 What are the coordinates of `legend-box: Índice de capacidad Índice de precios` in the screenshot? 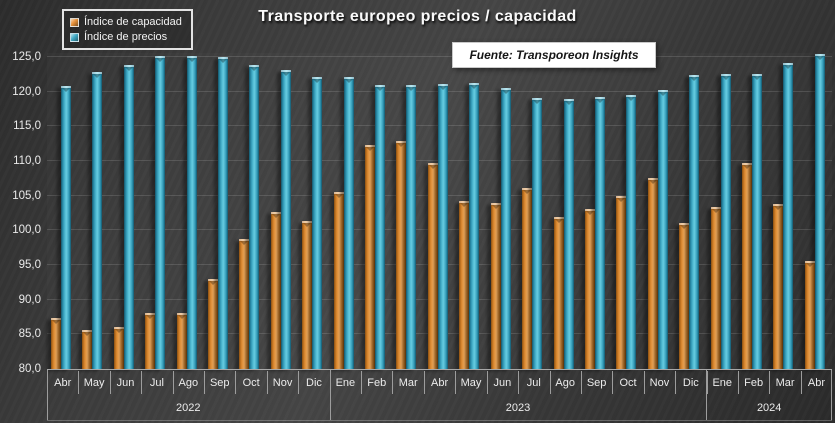 It's located at (127, 29).